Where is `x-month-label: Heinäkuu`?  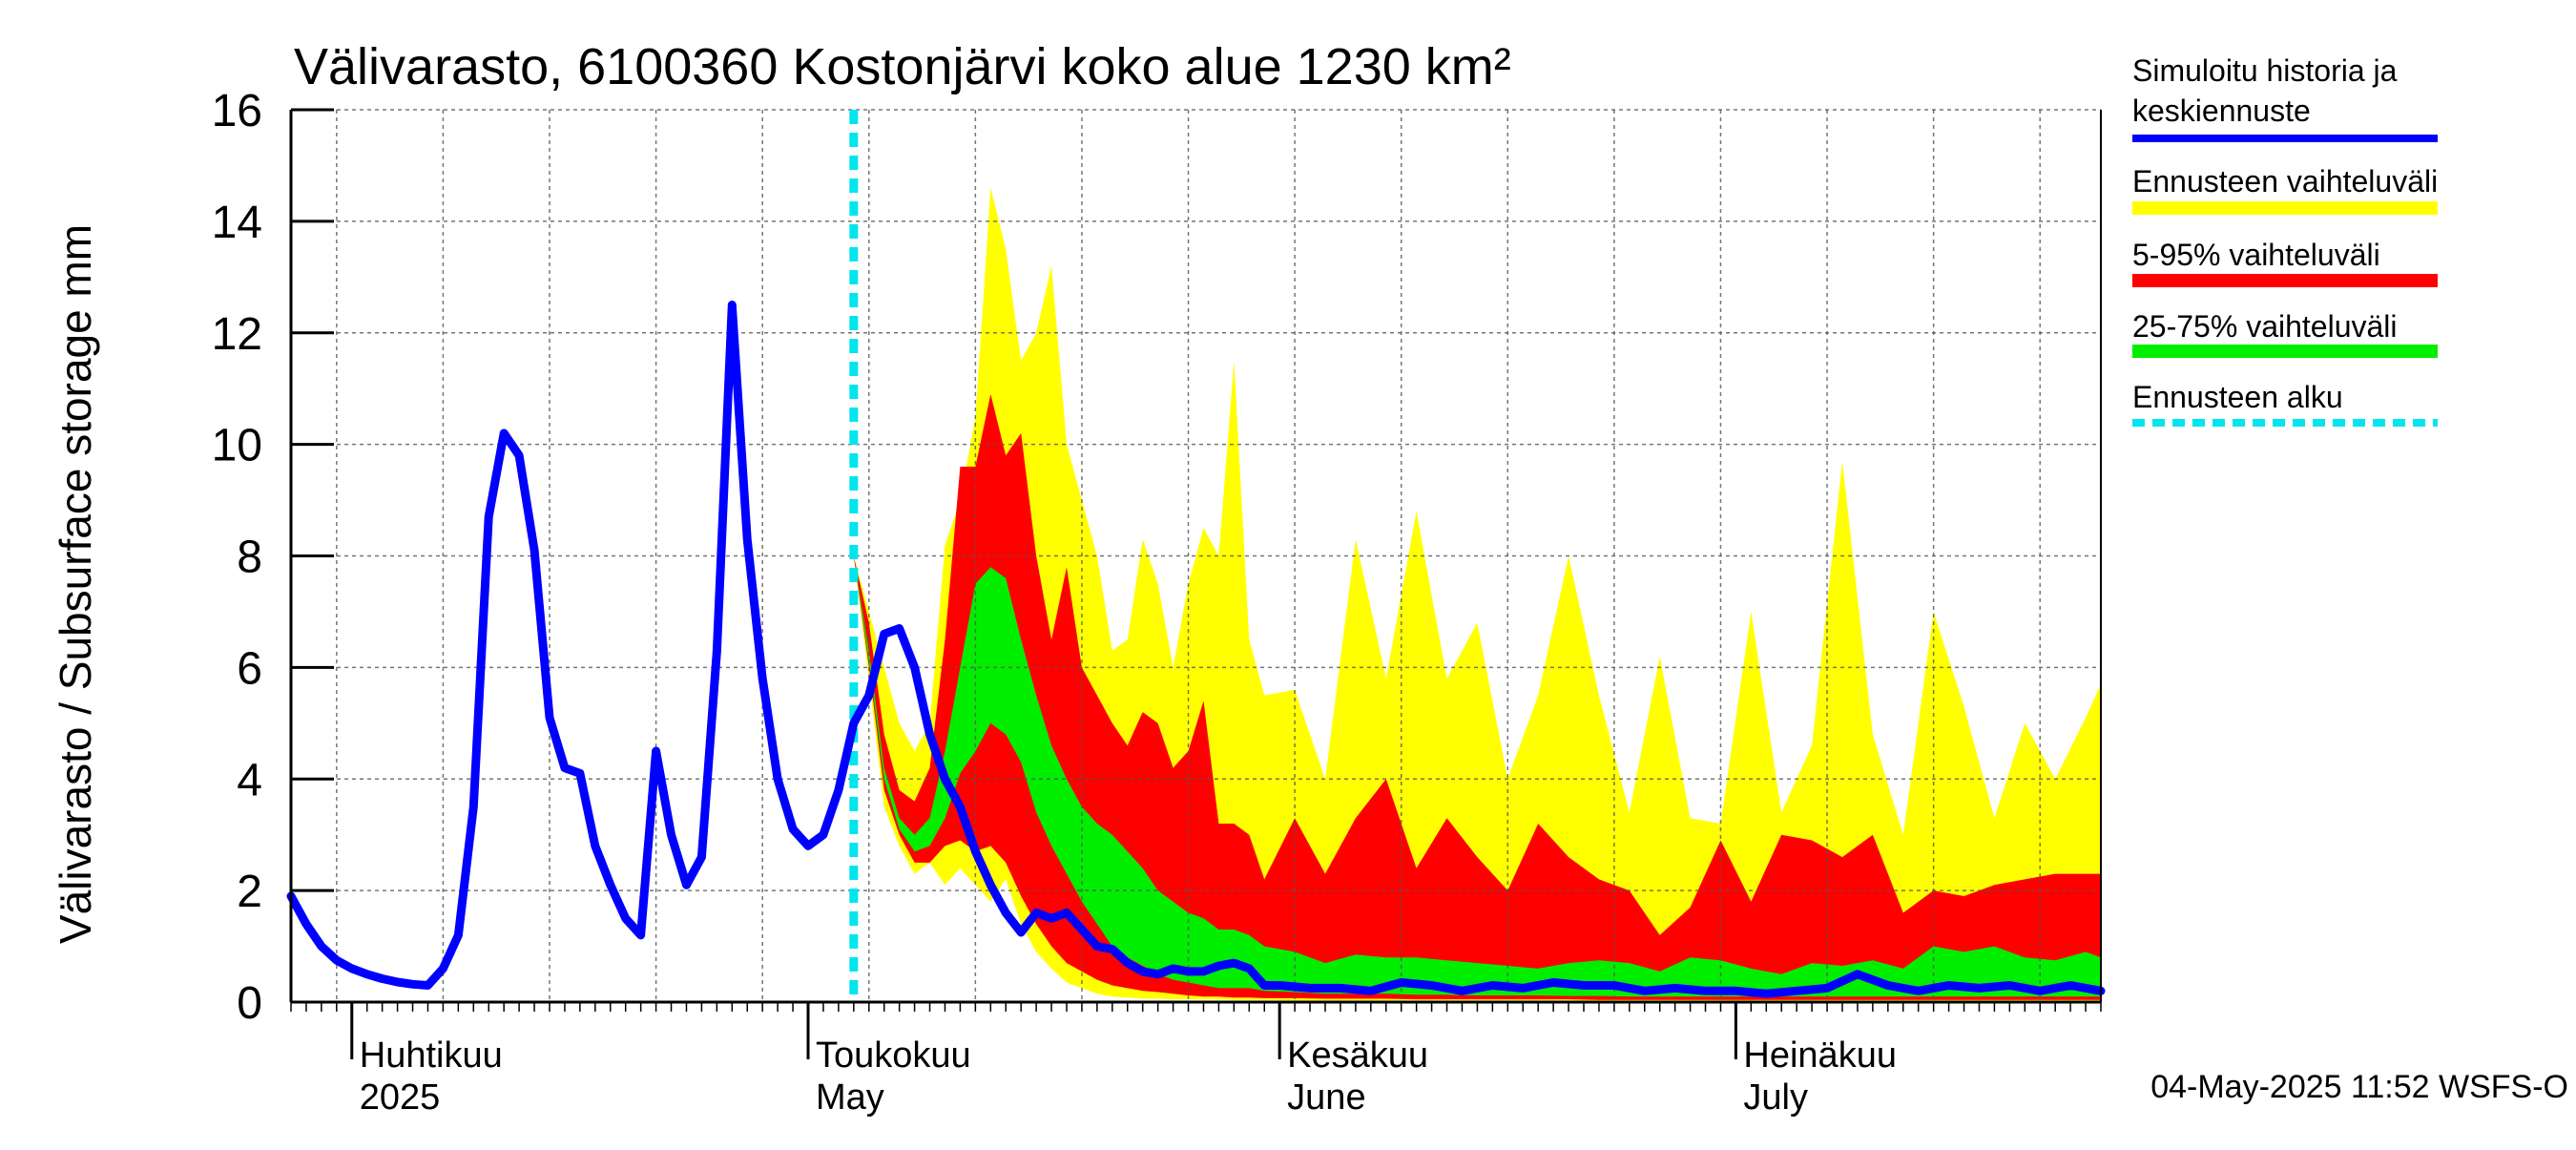
x-month-label: Heinäkuu is located at coordinates (1820, 1055).